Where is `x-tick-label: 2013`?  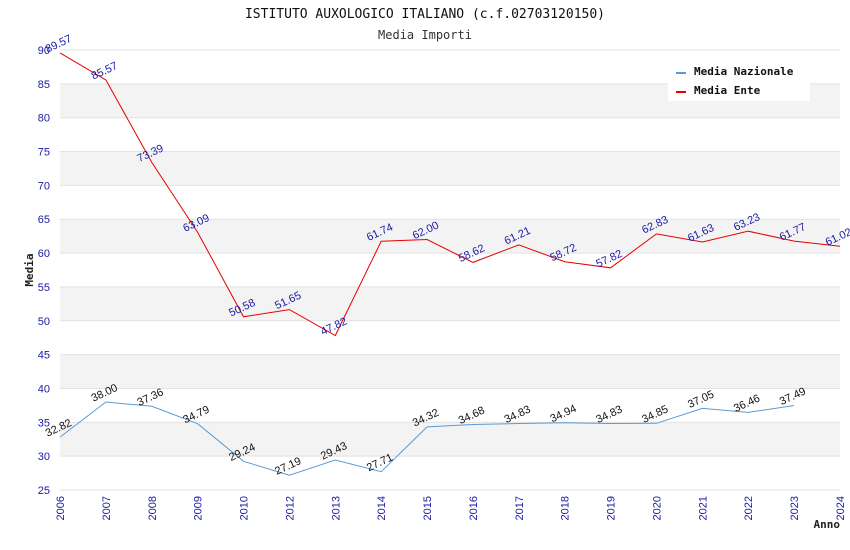
x-tick-label: 2013 is located at coordinates (336, 508).